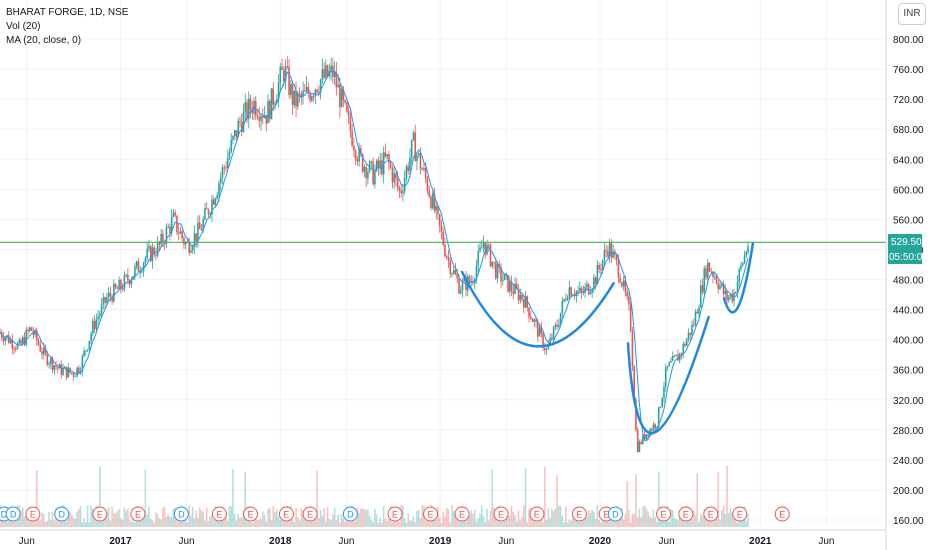  Describe the element at coordinates (908, 257) in the screenshot. I see `countdown-tag: 05:50:01` at that location.